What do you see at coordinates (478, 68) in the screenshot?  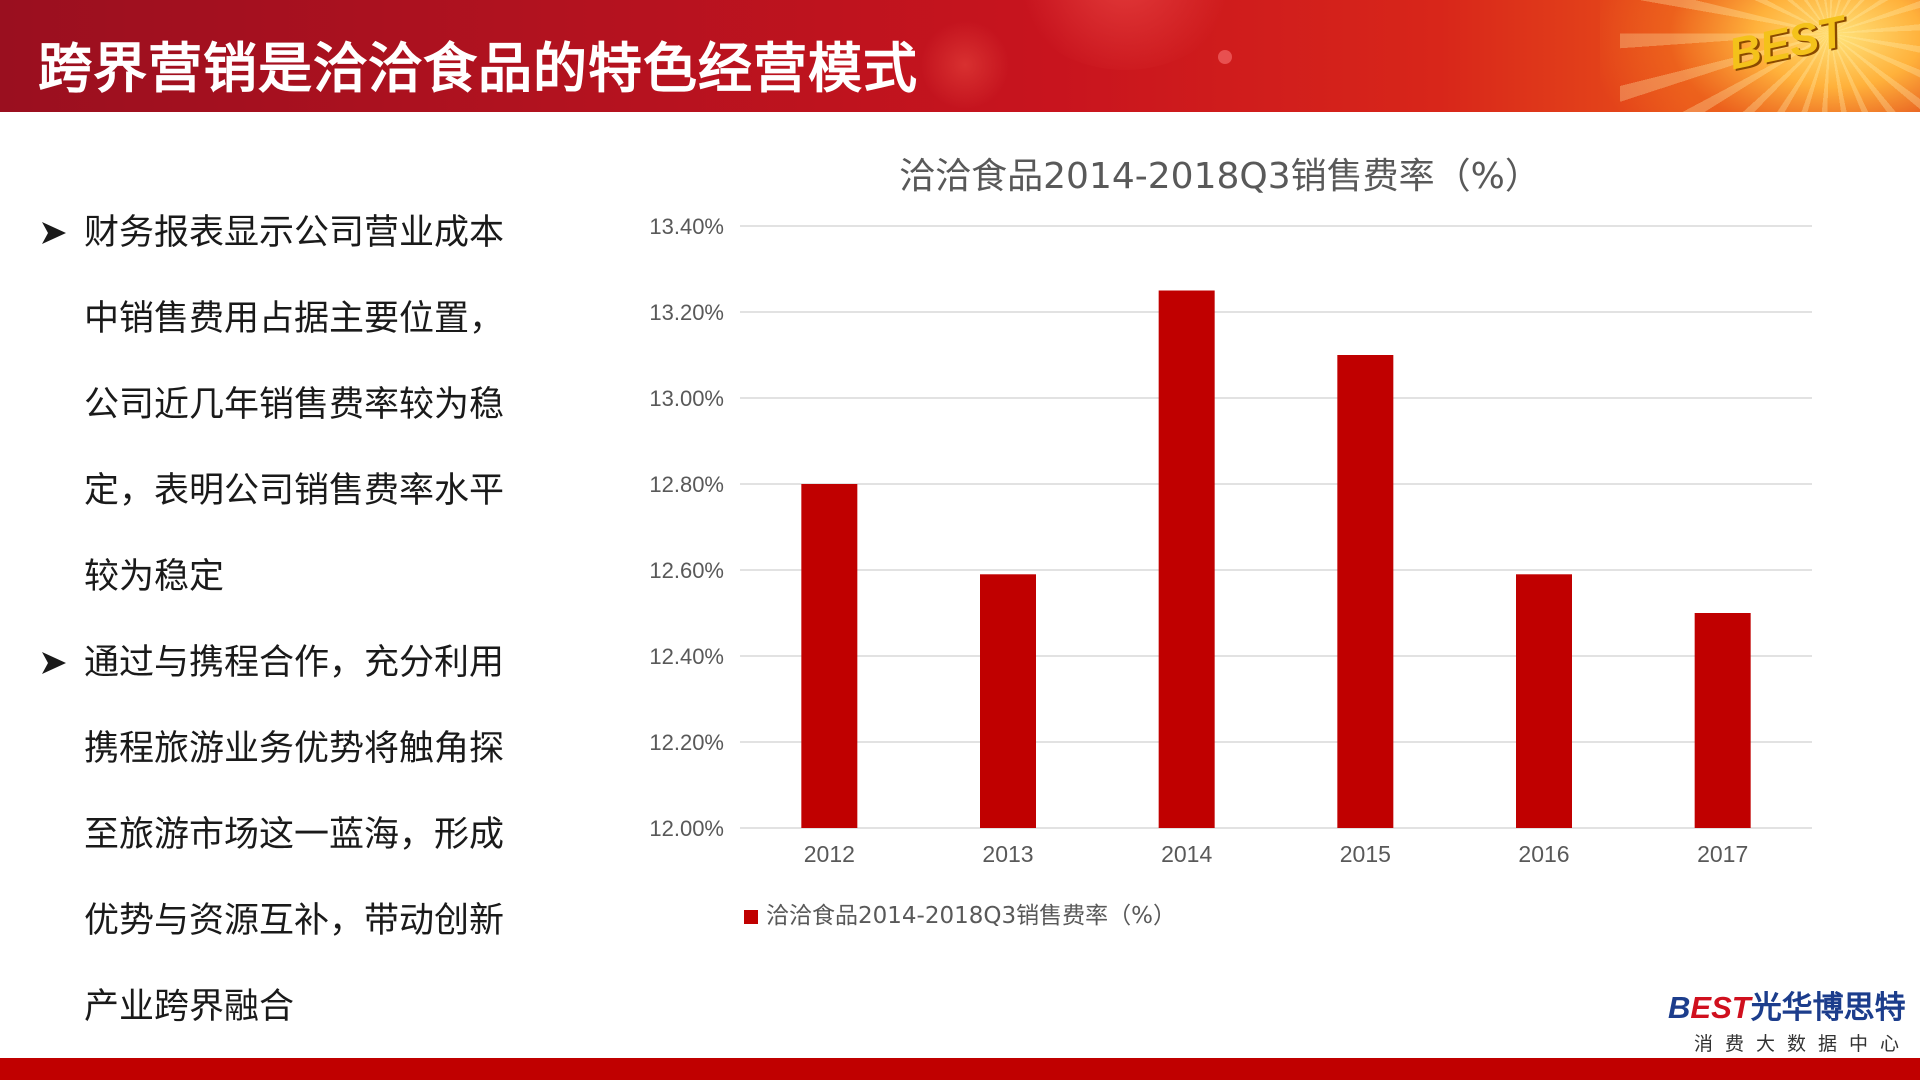 I see `slide-title: 跨界营销是洽洽食品的特色经营模式` at bounding box center [478, 68].